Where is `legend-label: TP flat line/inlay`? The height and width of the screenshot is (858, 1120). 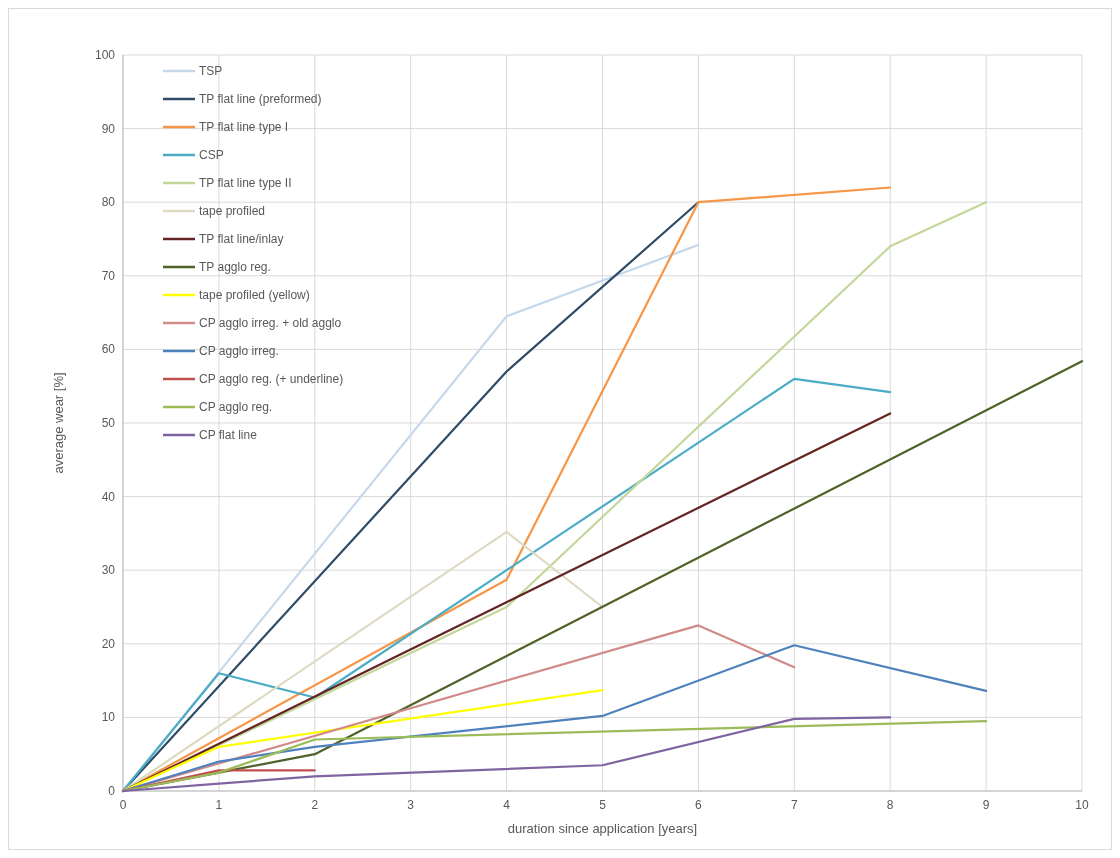
legend-label: TP flat line/inlay is located at coordinates (241, 239).